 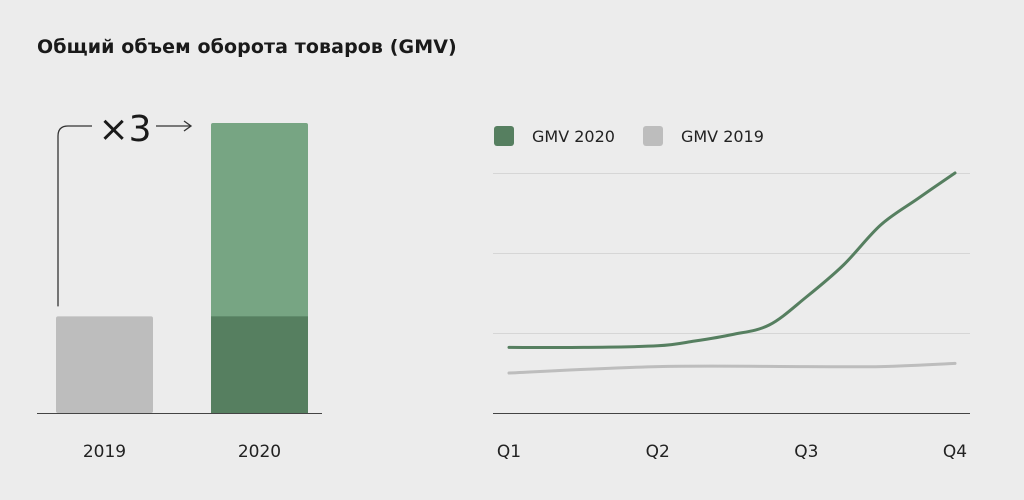 What do you see at coordinates (259, 364) in the screenshot?
I see `bar-2020-base` at bounding box center [259, 364].